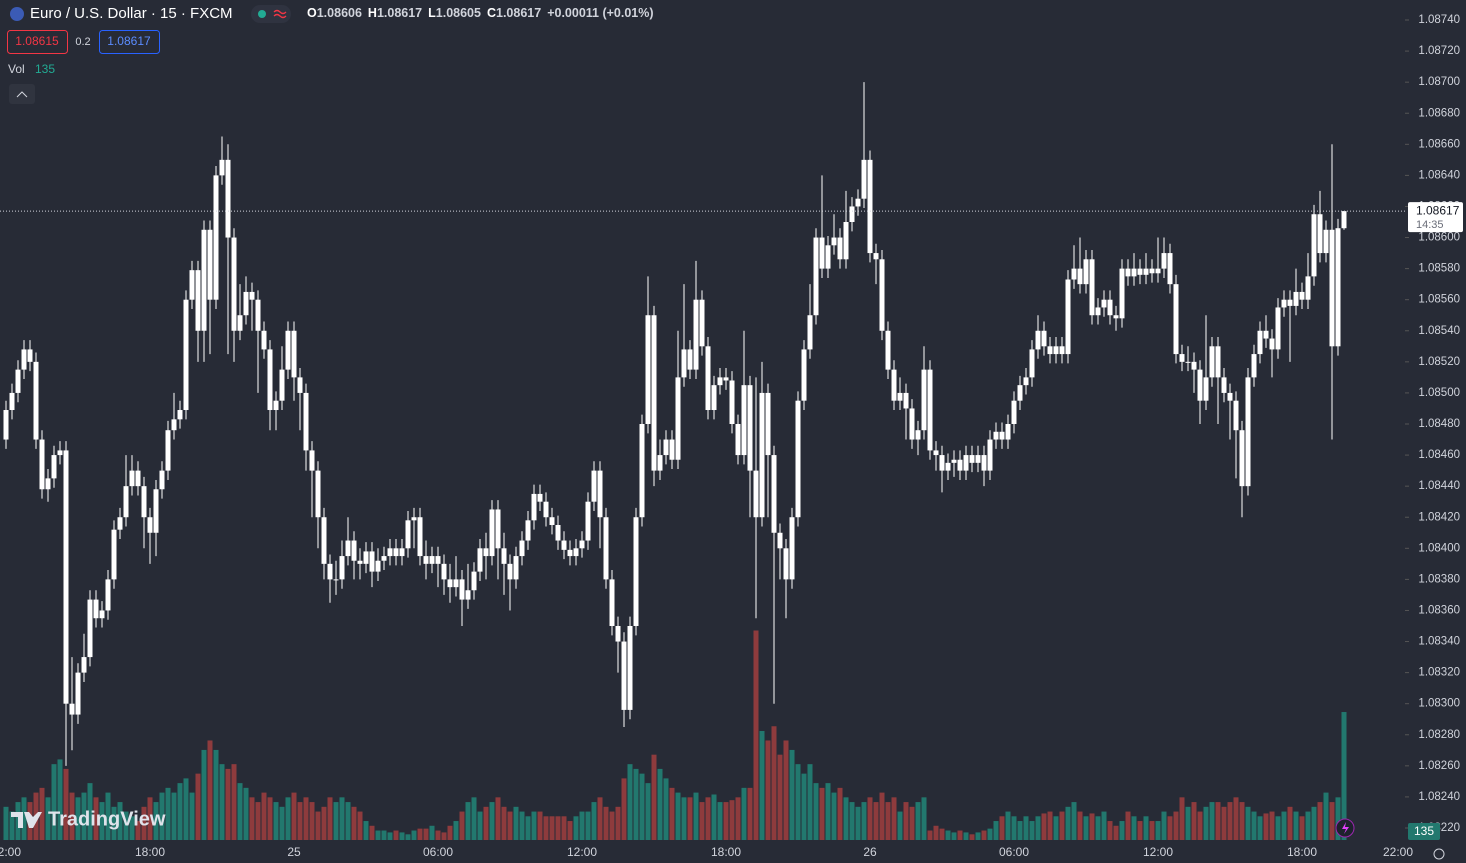 Image resolution: width=1466 pixels, height=863 pixels. Describe the element at coordinates (1302, 852) in the screenshot. I see `x-tick-label: 18:00` at that location.